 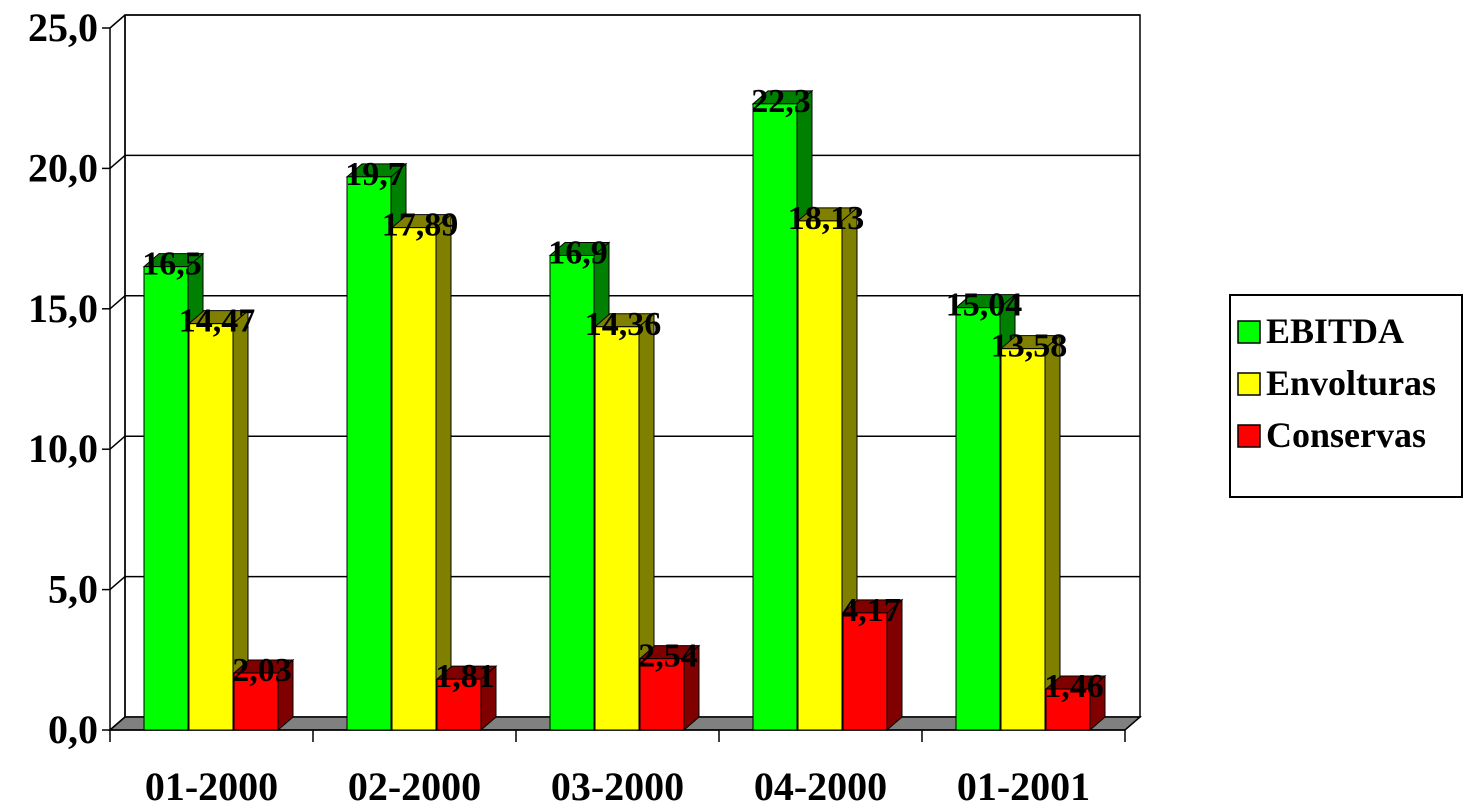 What do you see at coordinates (63, 167) in the screenshot?
I see `y-tick-label: 20,0` at bounding box center [63, 167].